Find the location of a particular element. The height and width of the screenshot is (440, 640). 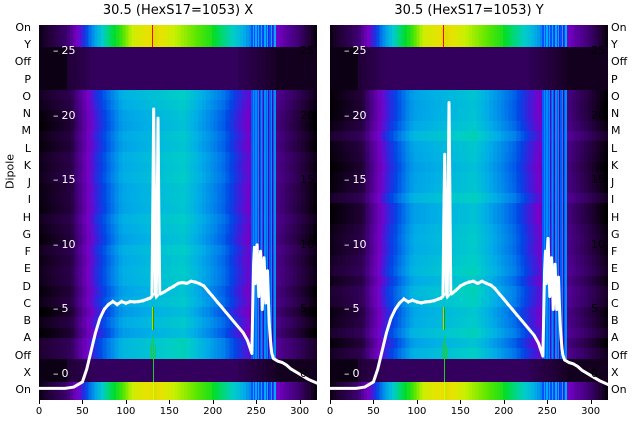

category-tick-g-12: G is located at coordinates (26, 234).